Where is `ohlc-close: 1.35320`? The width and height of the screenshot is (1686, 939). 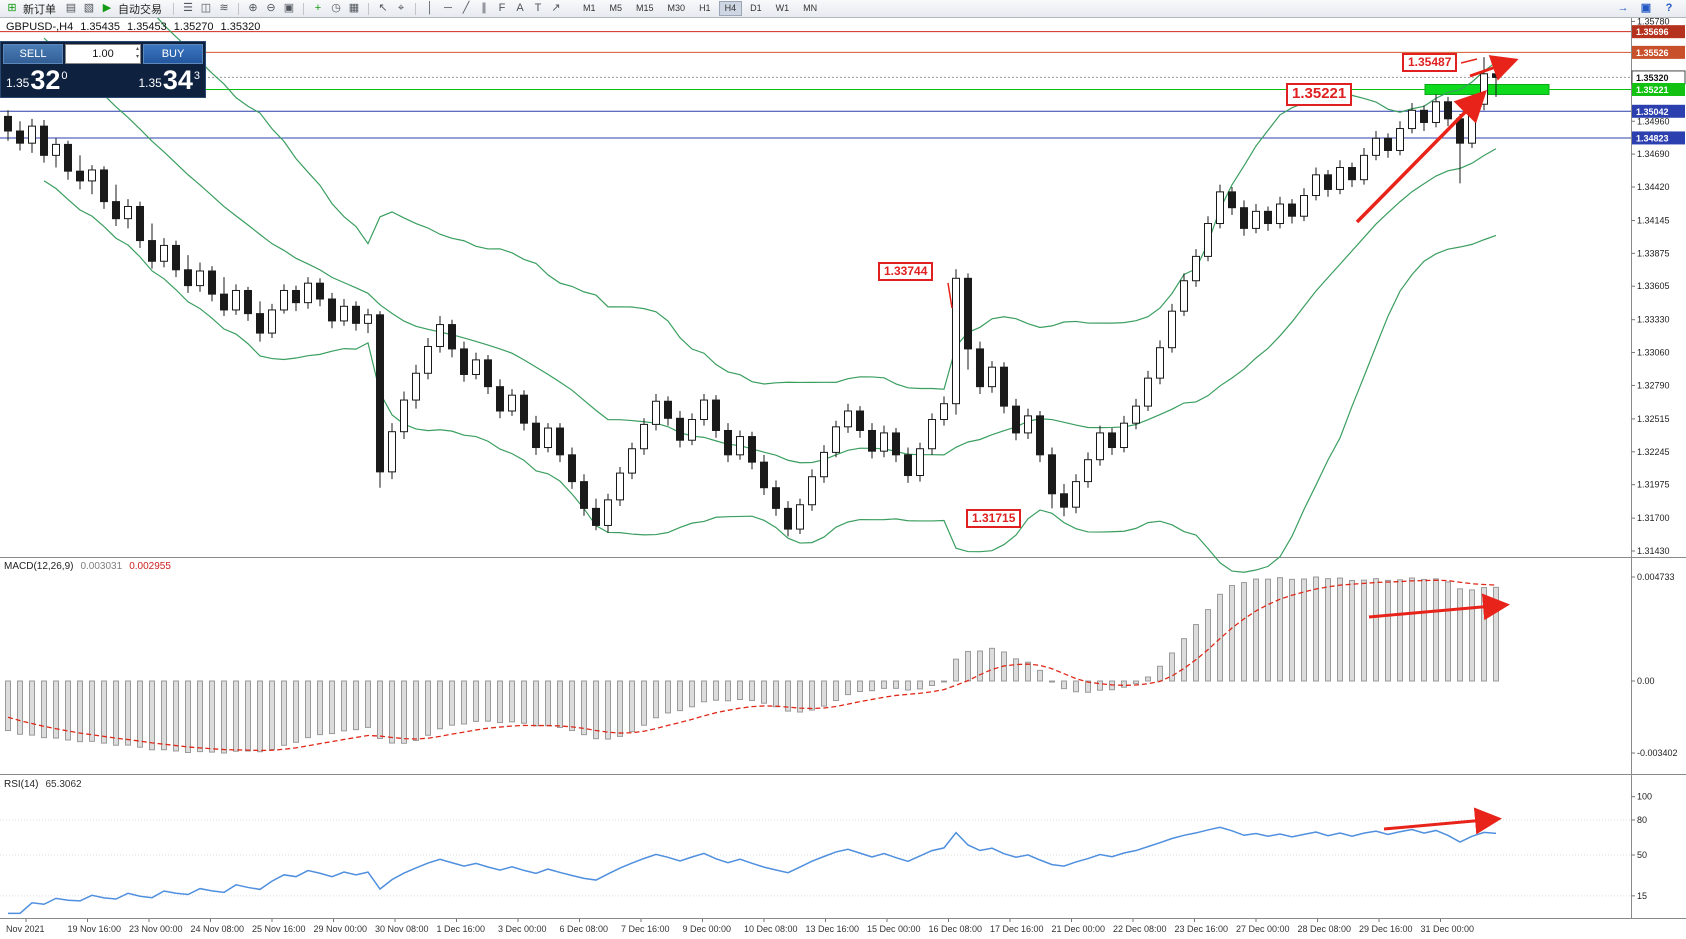 ohlc-close: 1.35320 is located at coordinates (240, 27).